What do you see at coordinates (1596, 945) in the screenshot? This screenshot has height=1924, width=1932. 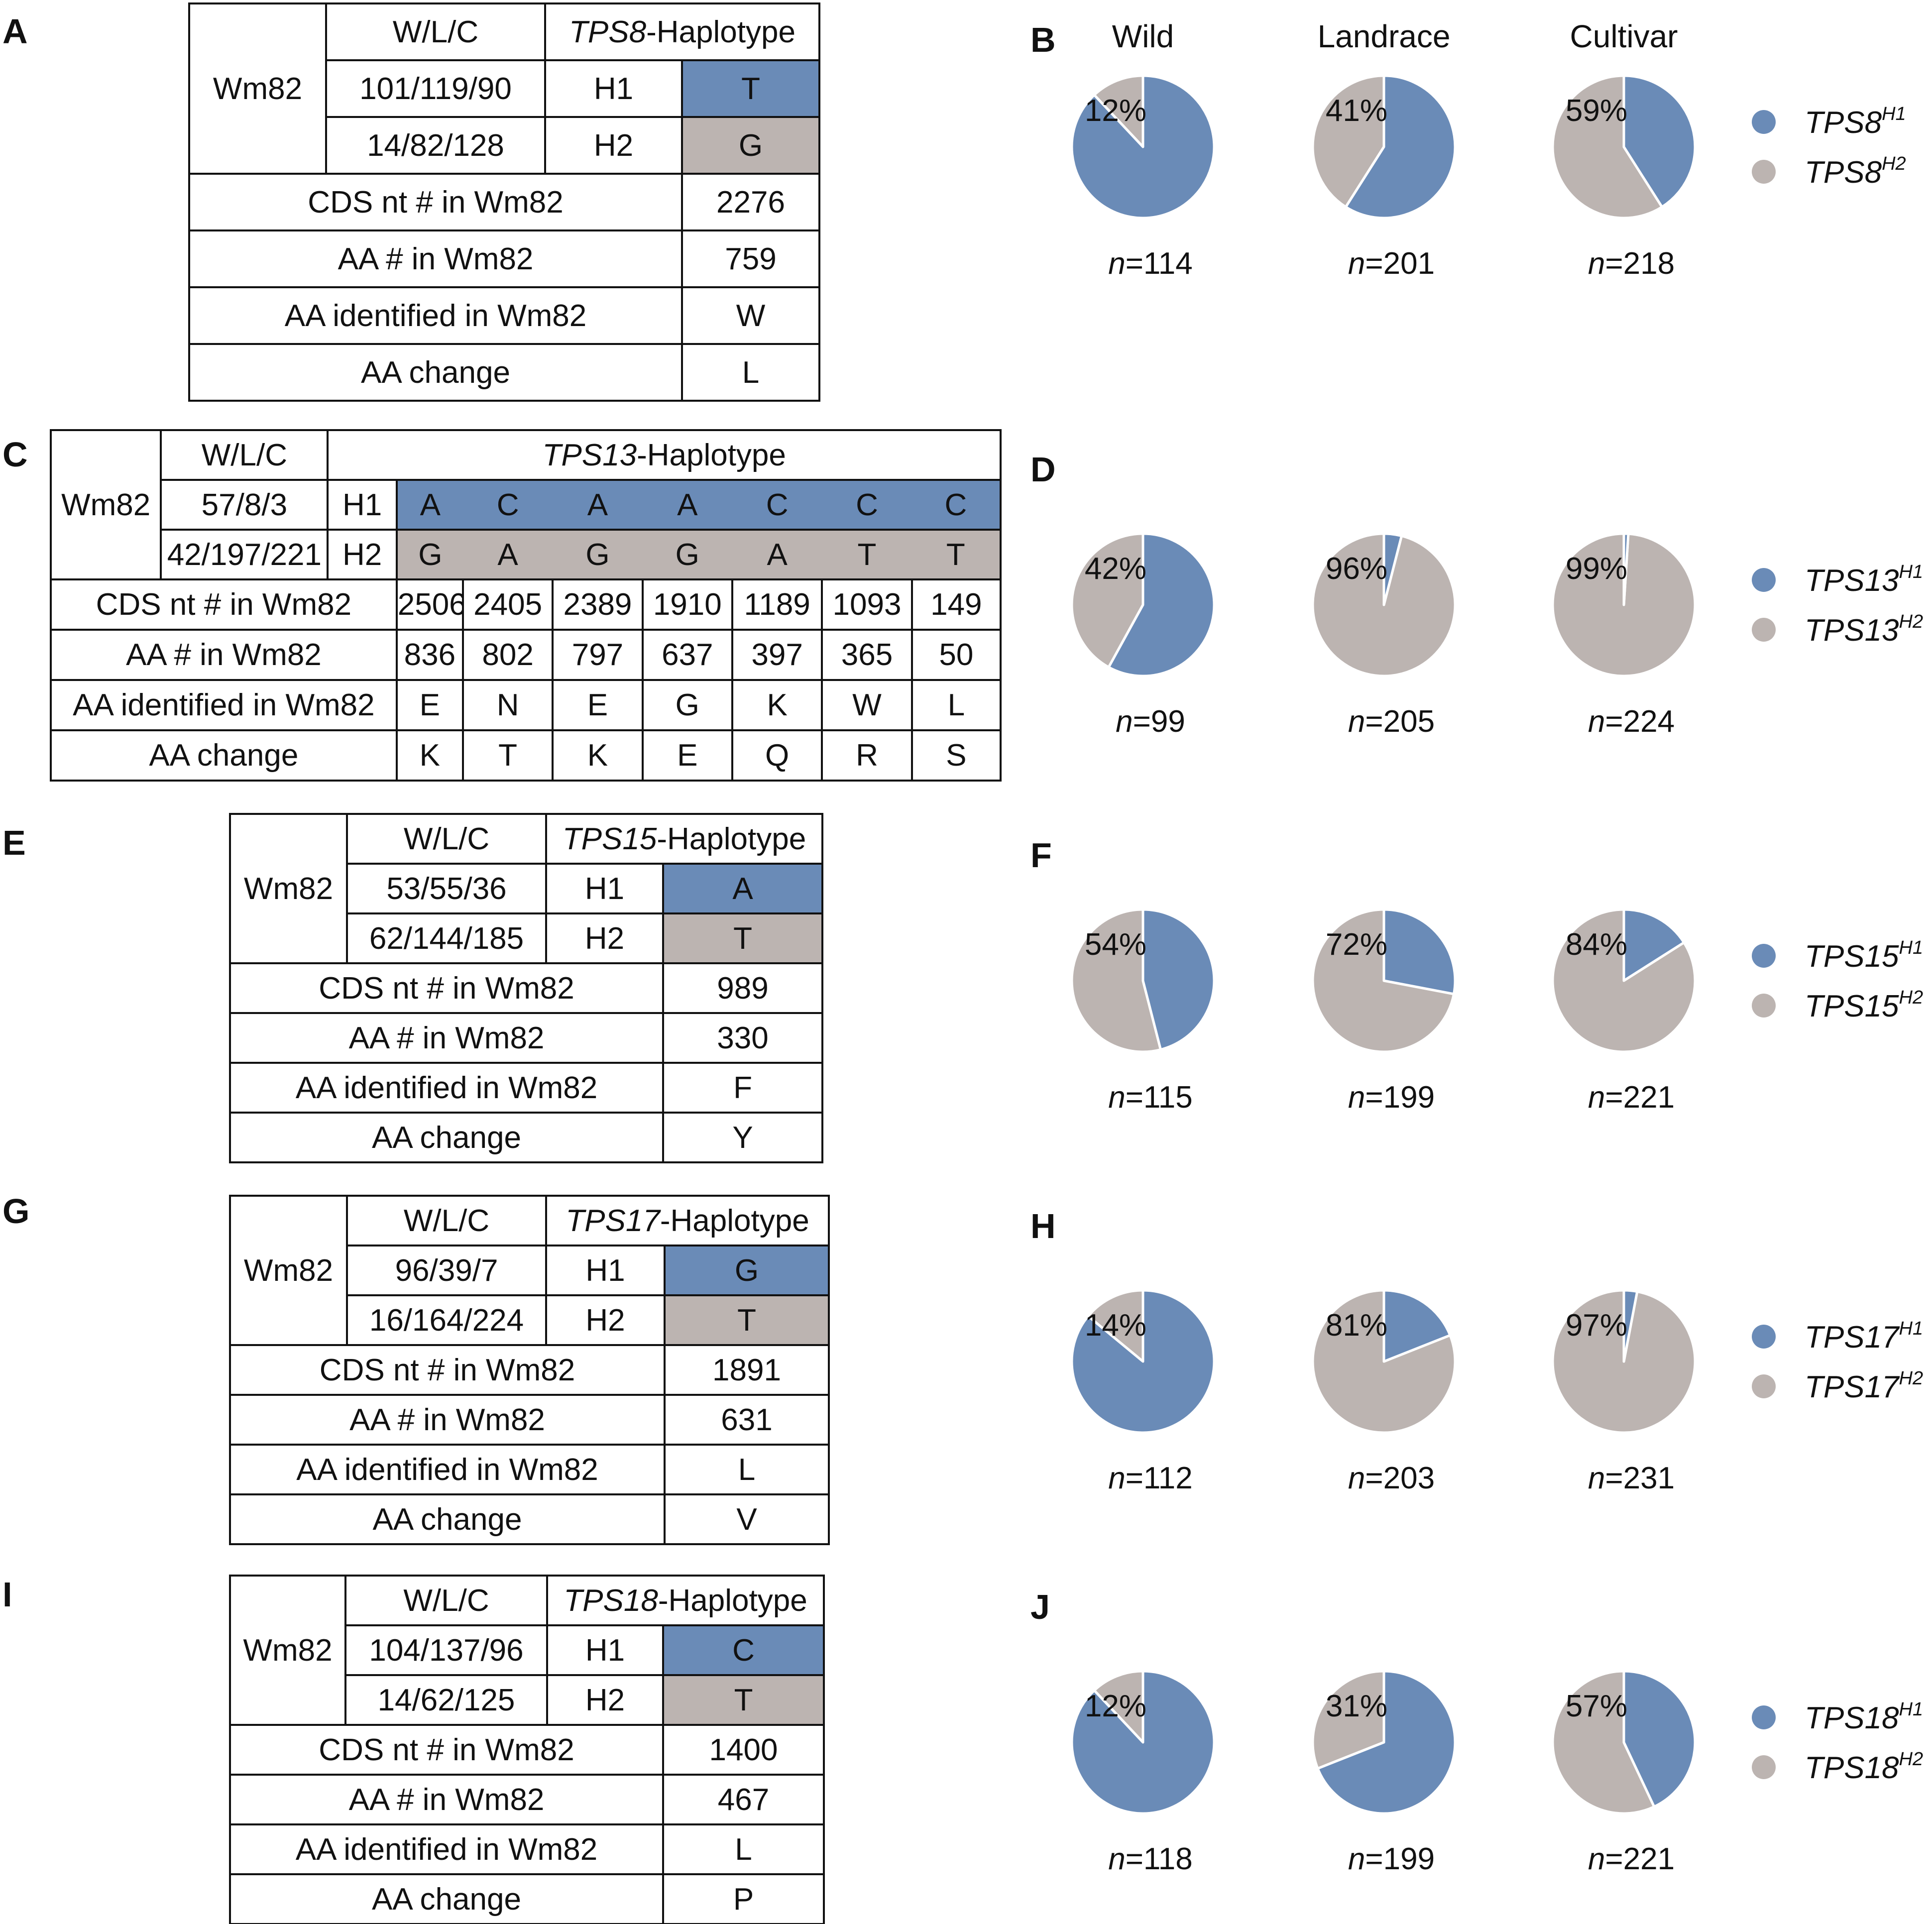 I see `pie-percent-label: 84%` at bounding box center [1596, 945].